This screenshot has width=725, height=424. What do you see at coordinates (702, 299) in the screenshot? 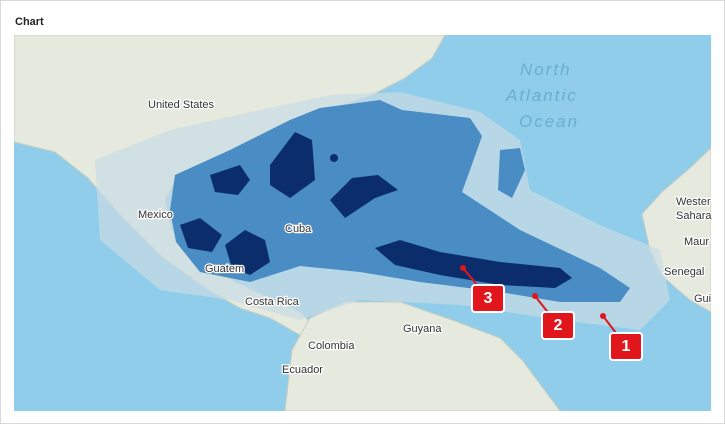
I see `map-label: Gui` at bounding box center [702, 299].